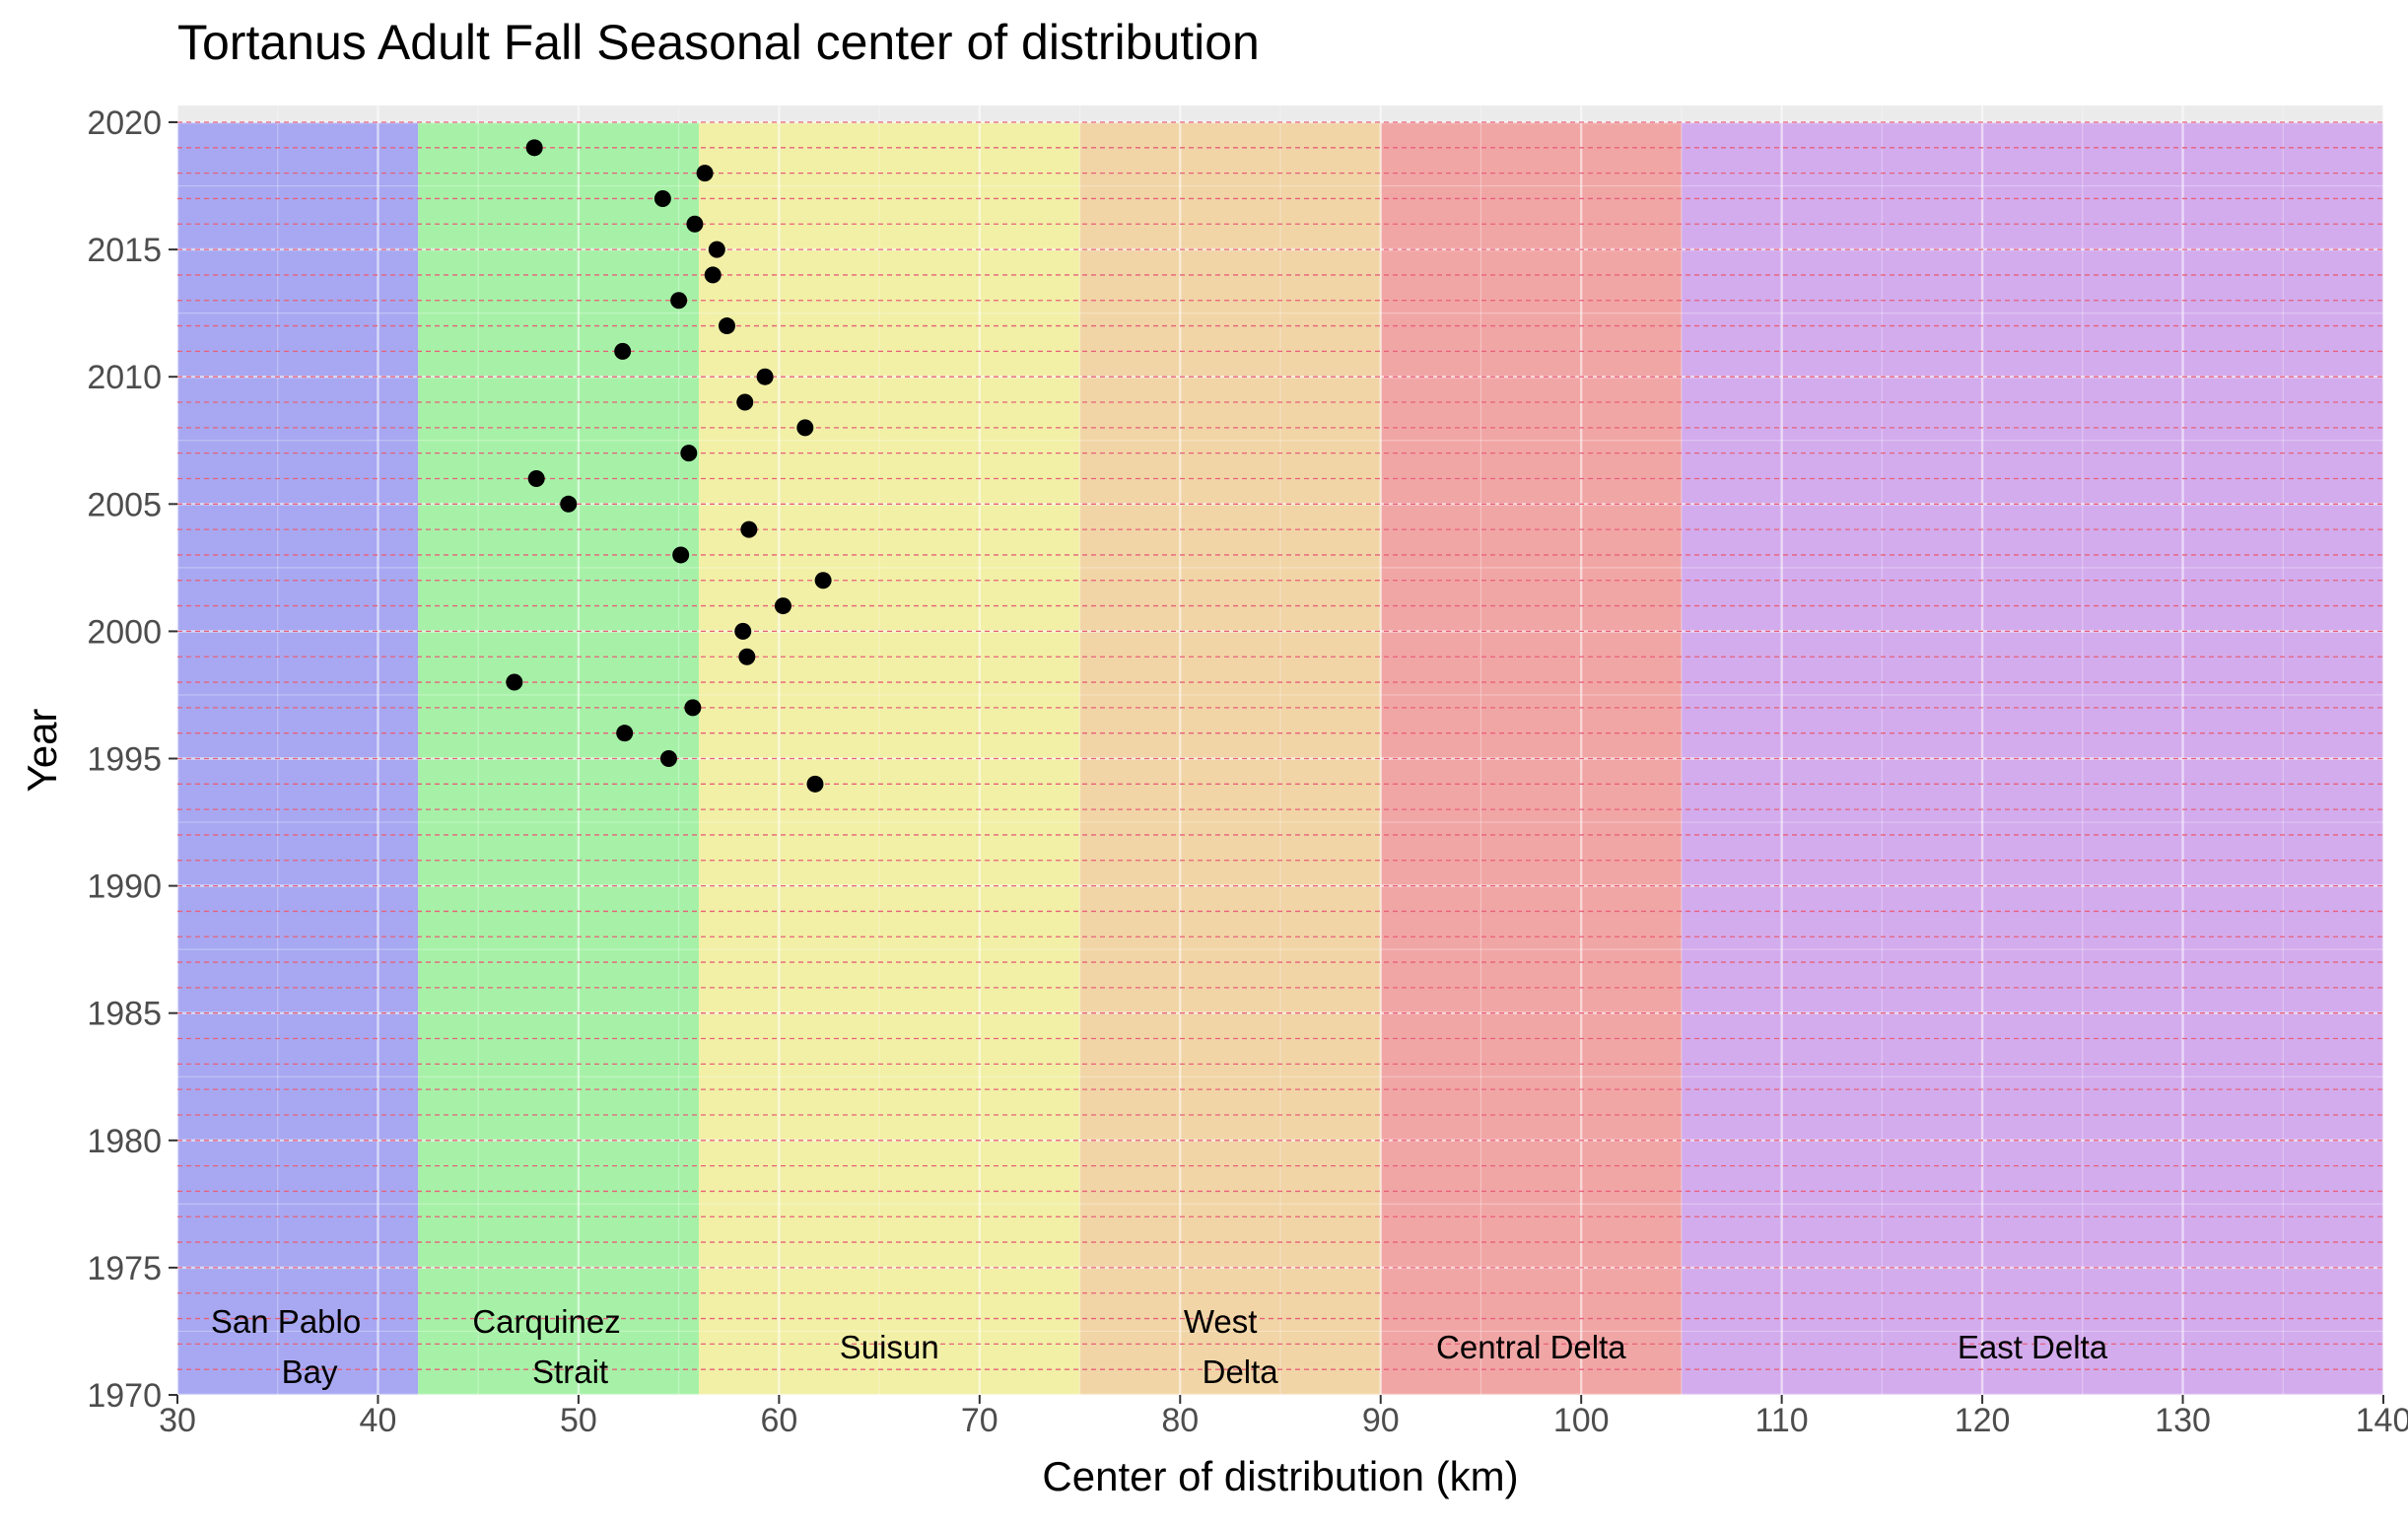  I want to click on data-point-2016, so click(695, 224).